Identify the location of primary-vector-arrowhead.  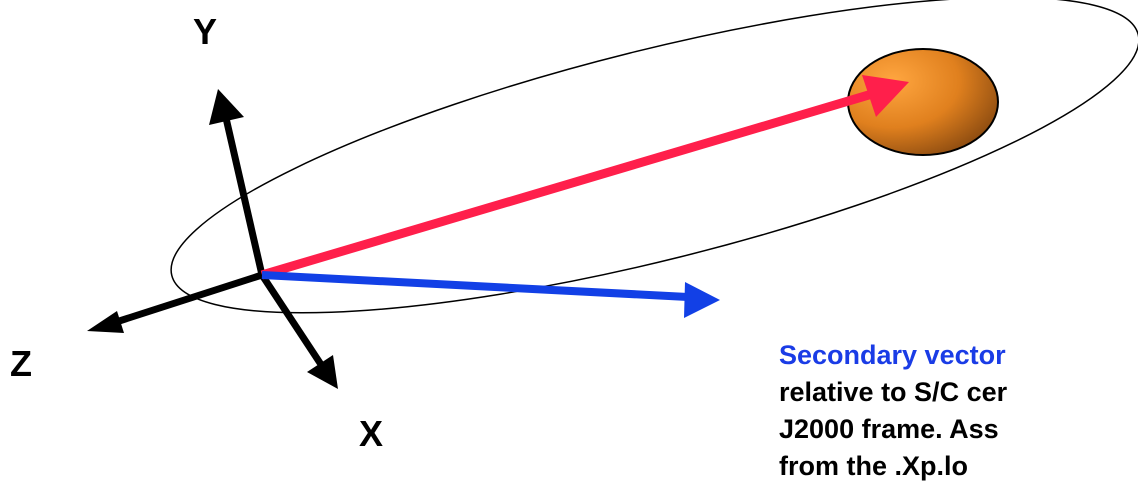
(885, 96).